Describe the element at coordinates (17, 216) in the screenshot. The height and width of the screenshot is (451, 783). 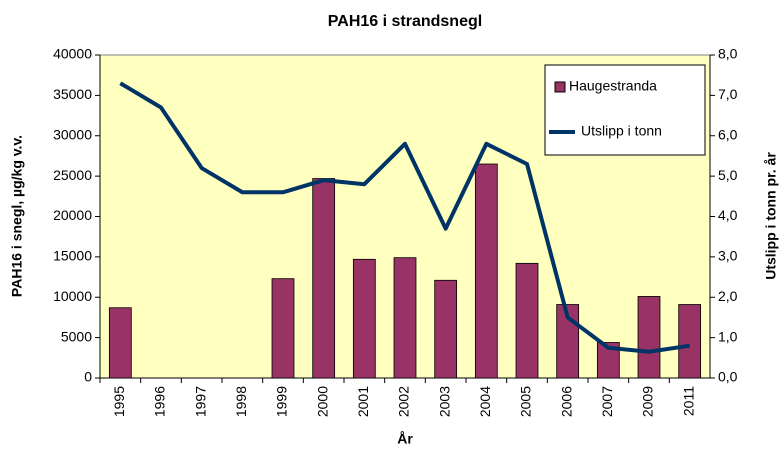
I see `y-axis-label: PAH16 i snegl, µg/kg v.v.` at that location.